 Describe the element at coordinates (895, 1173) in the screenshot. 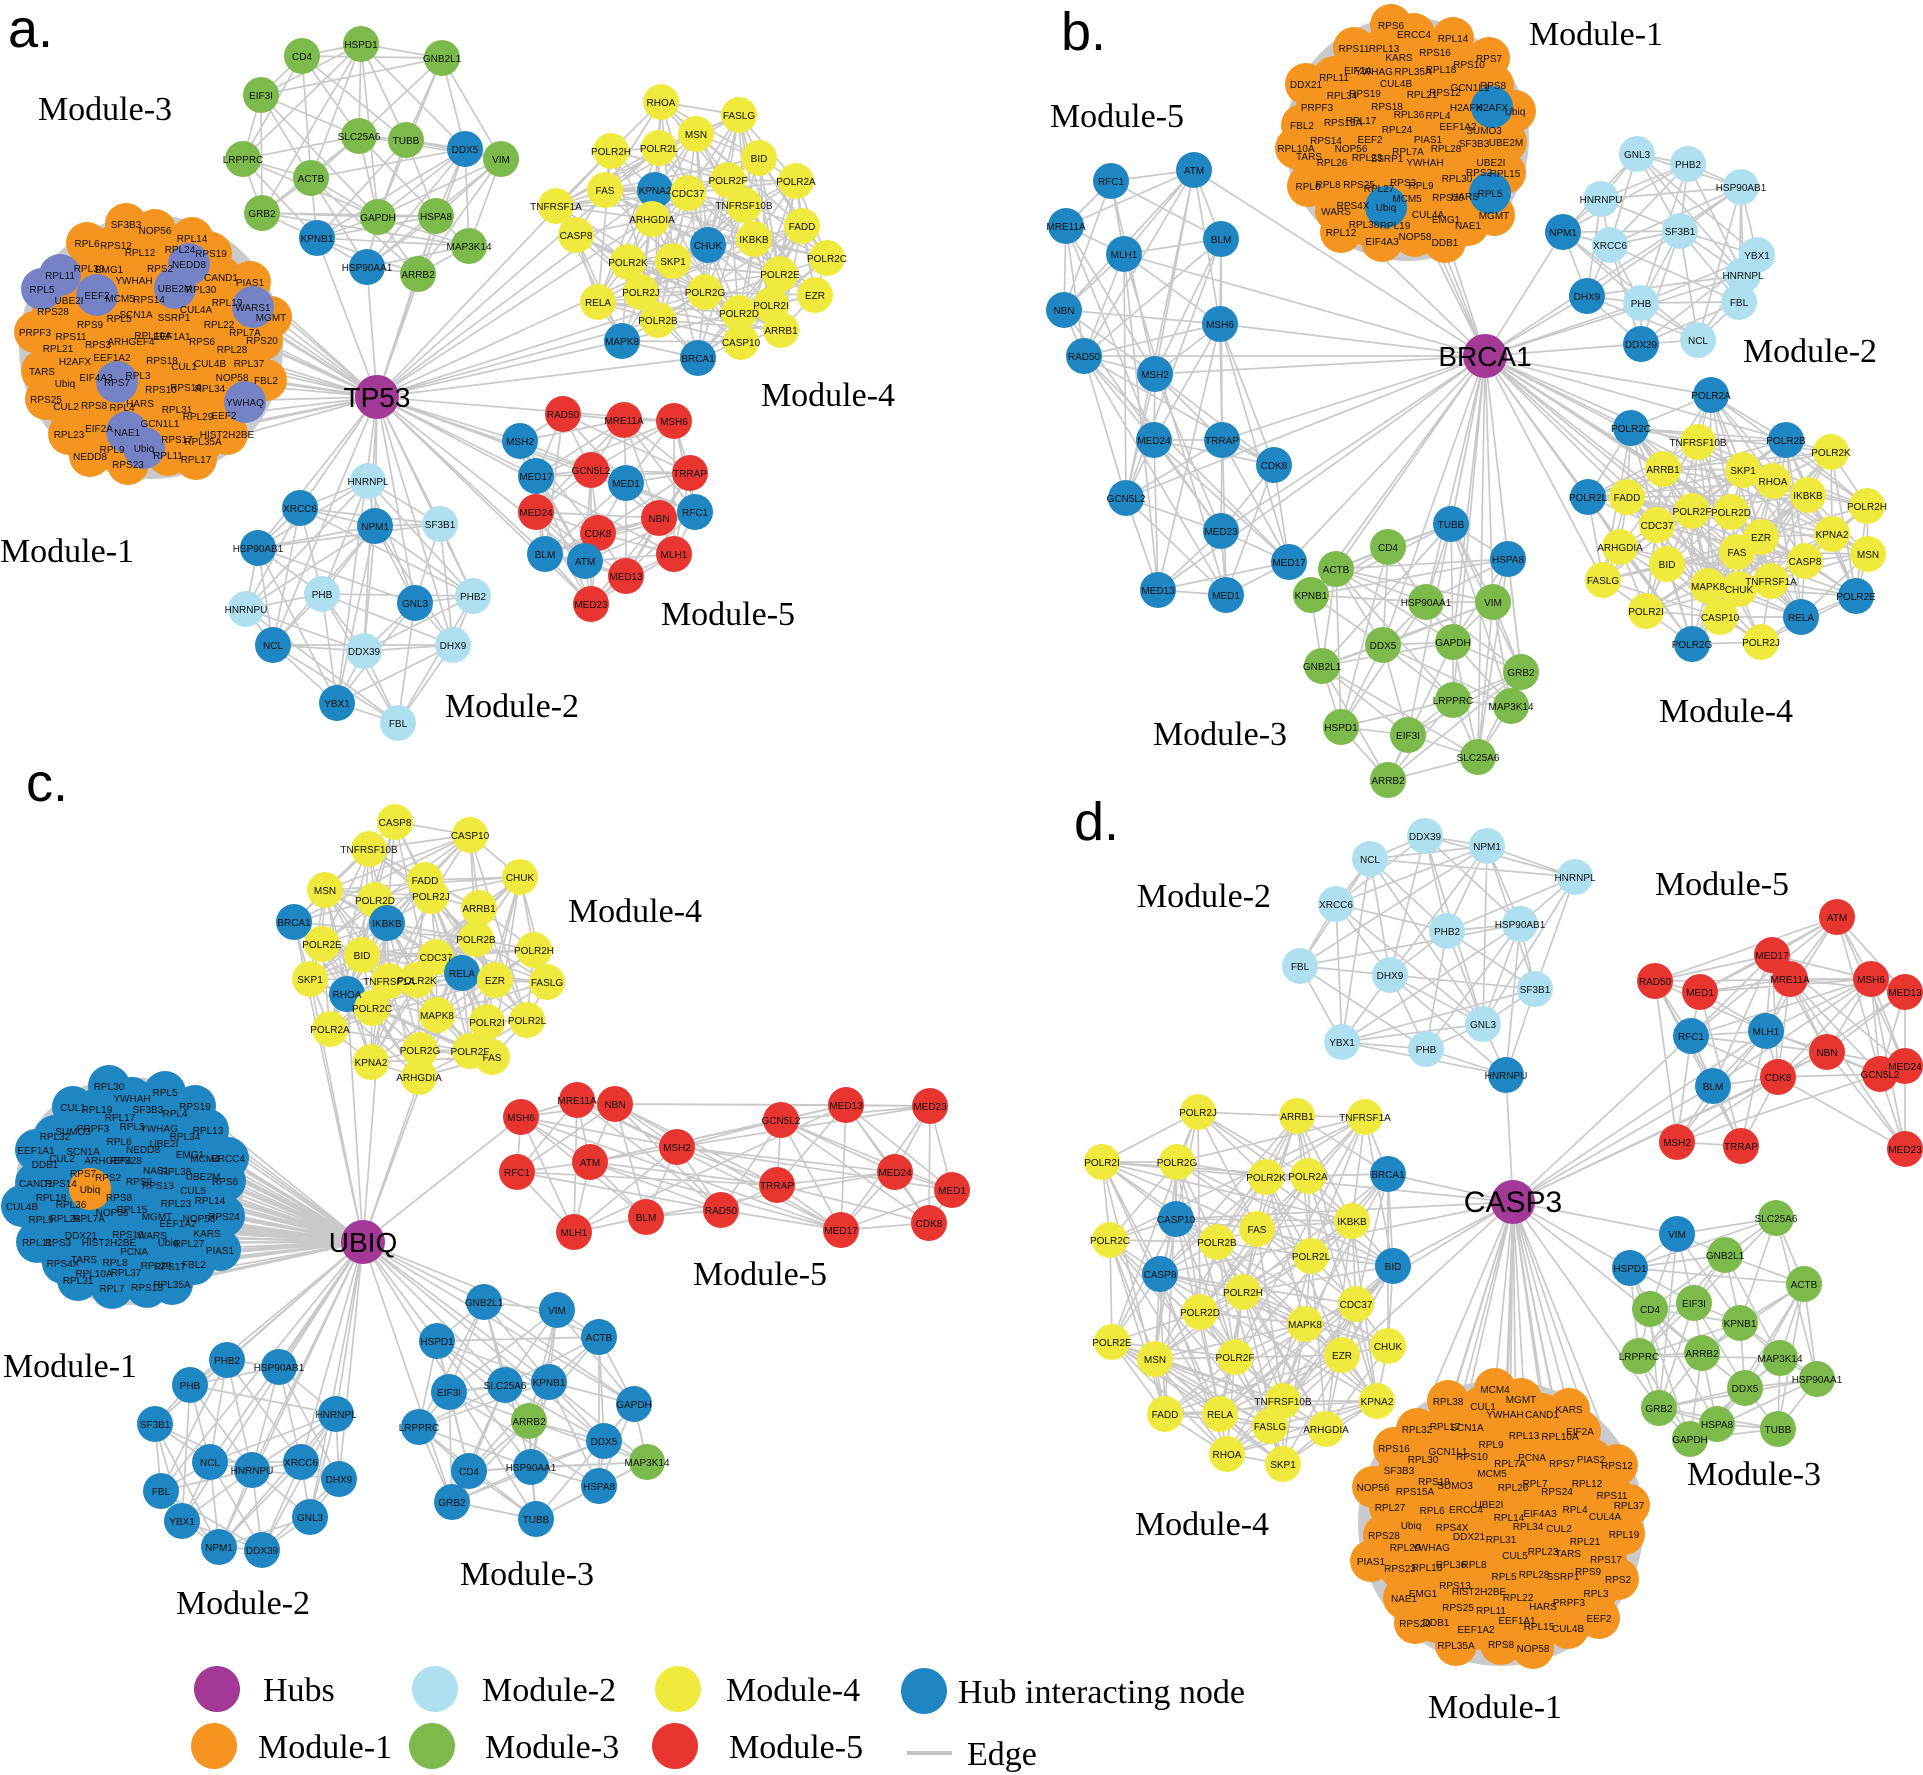

I see `svg-text: MED24` at that location.